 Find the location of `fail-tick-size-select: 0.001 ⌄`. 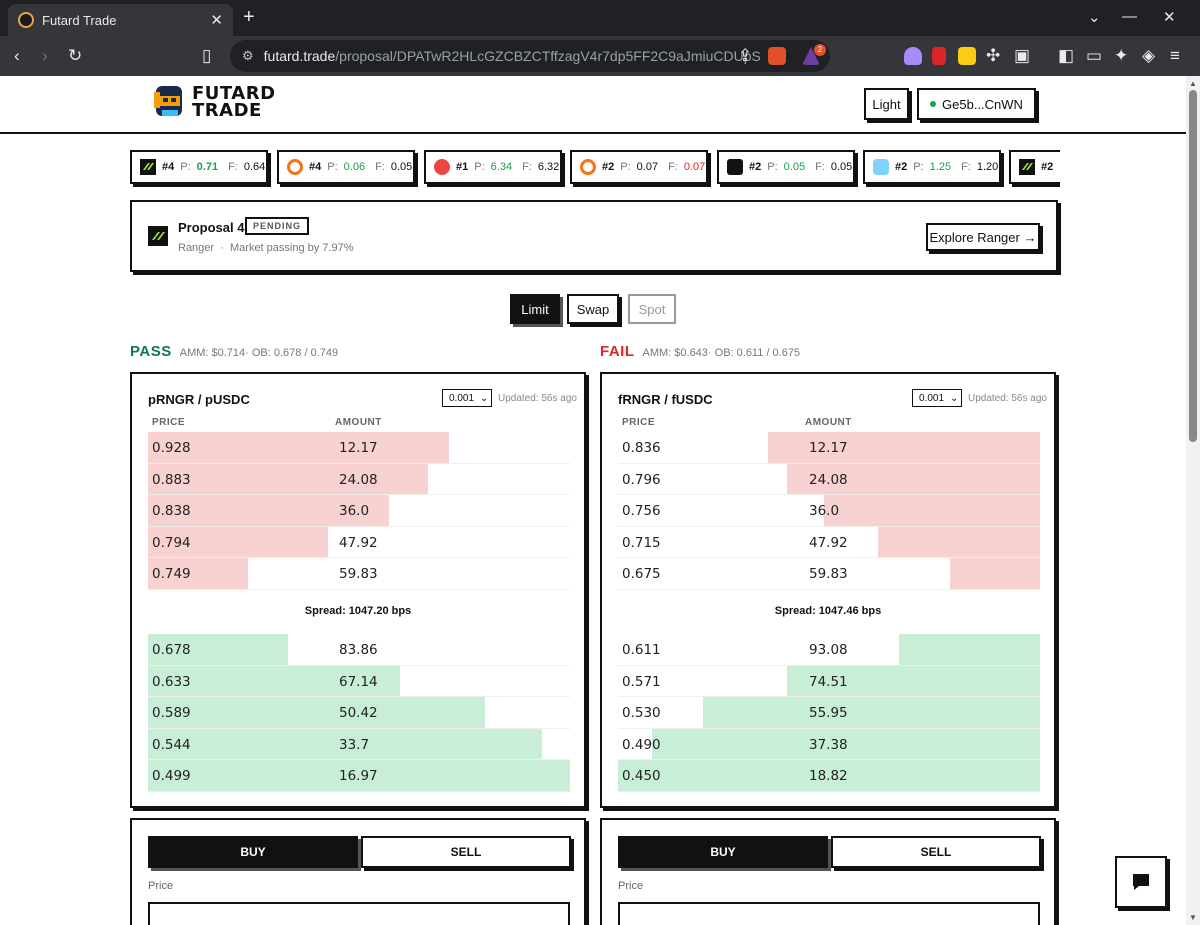

fail-tick-size-select: 0.001 ⌄ is located at coordinates (937, 398).